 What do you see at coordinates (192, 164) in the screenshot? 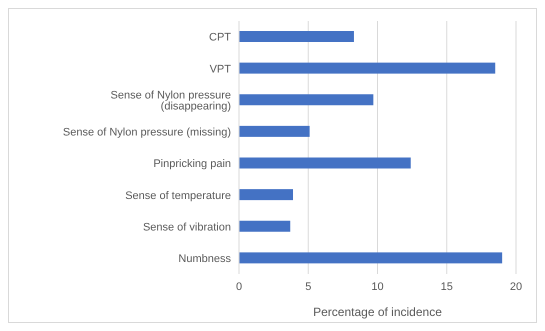
I see `y-tick-label: Pinpricking pain` at bounding box center [192, 164].